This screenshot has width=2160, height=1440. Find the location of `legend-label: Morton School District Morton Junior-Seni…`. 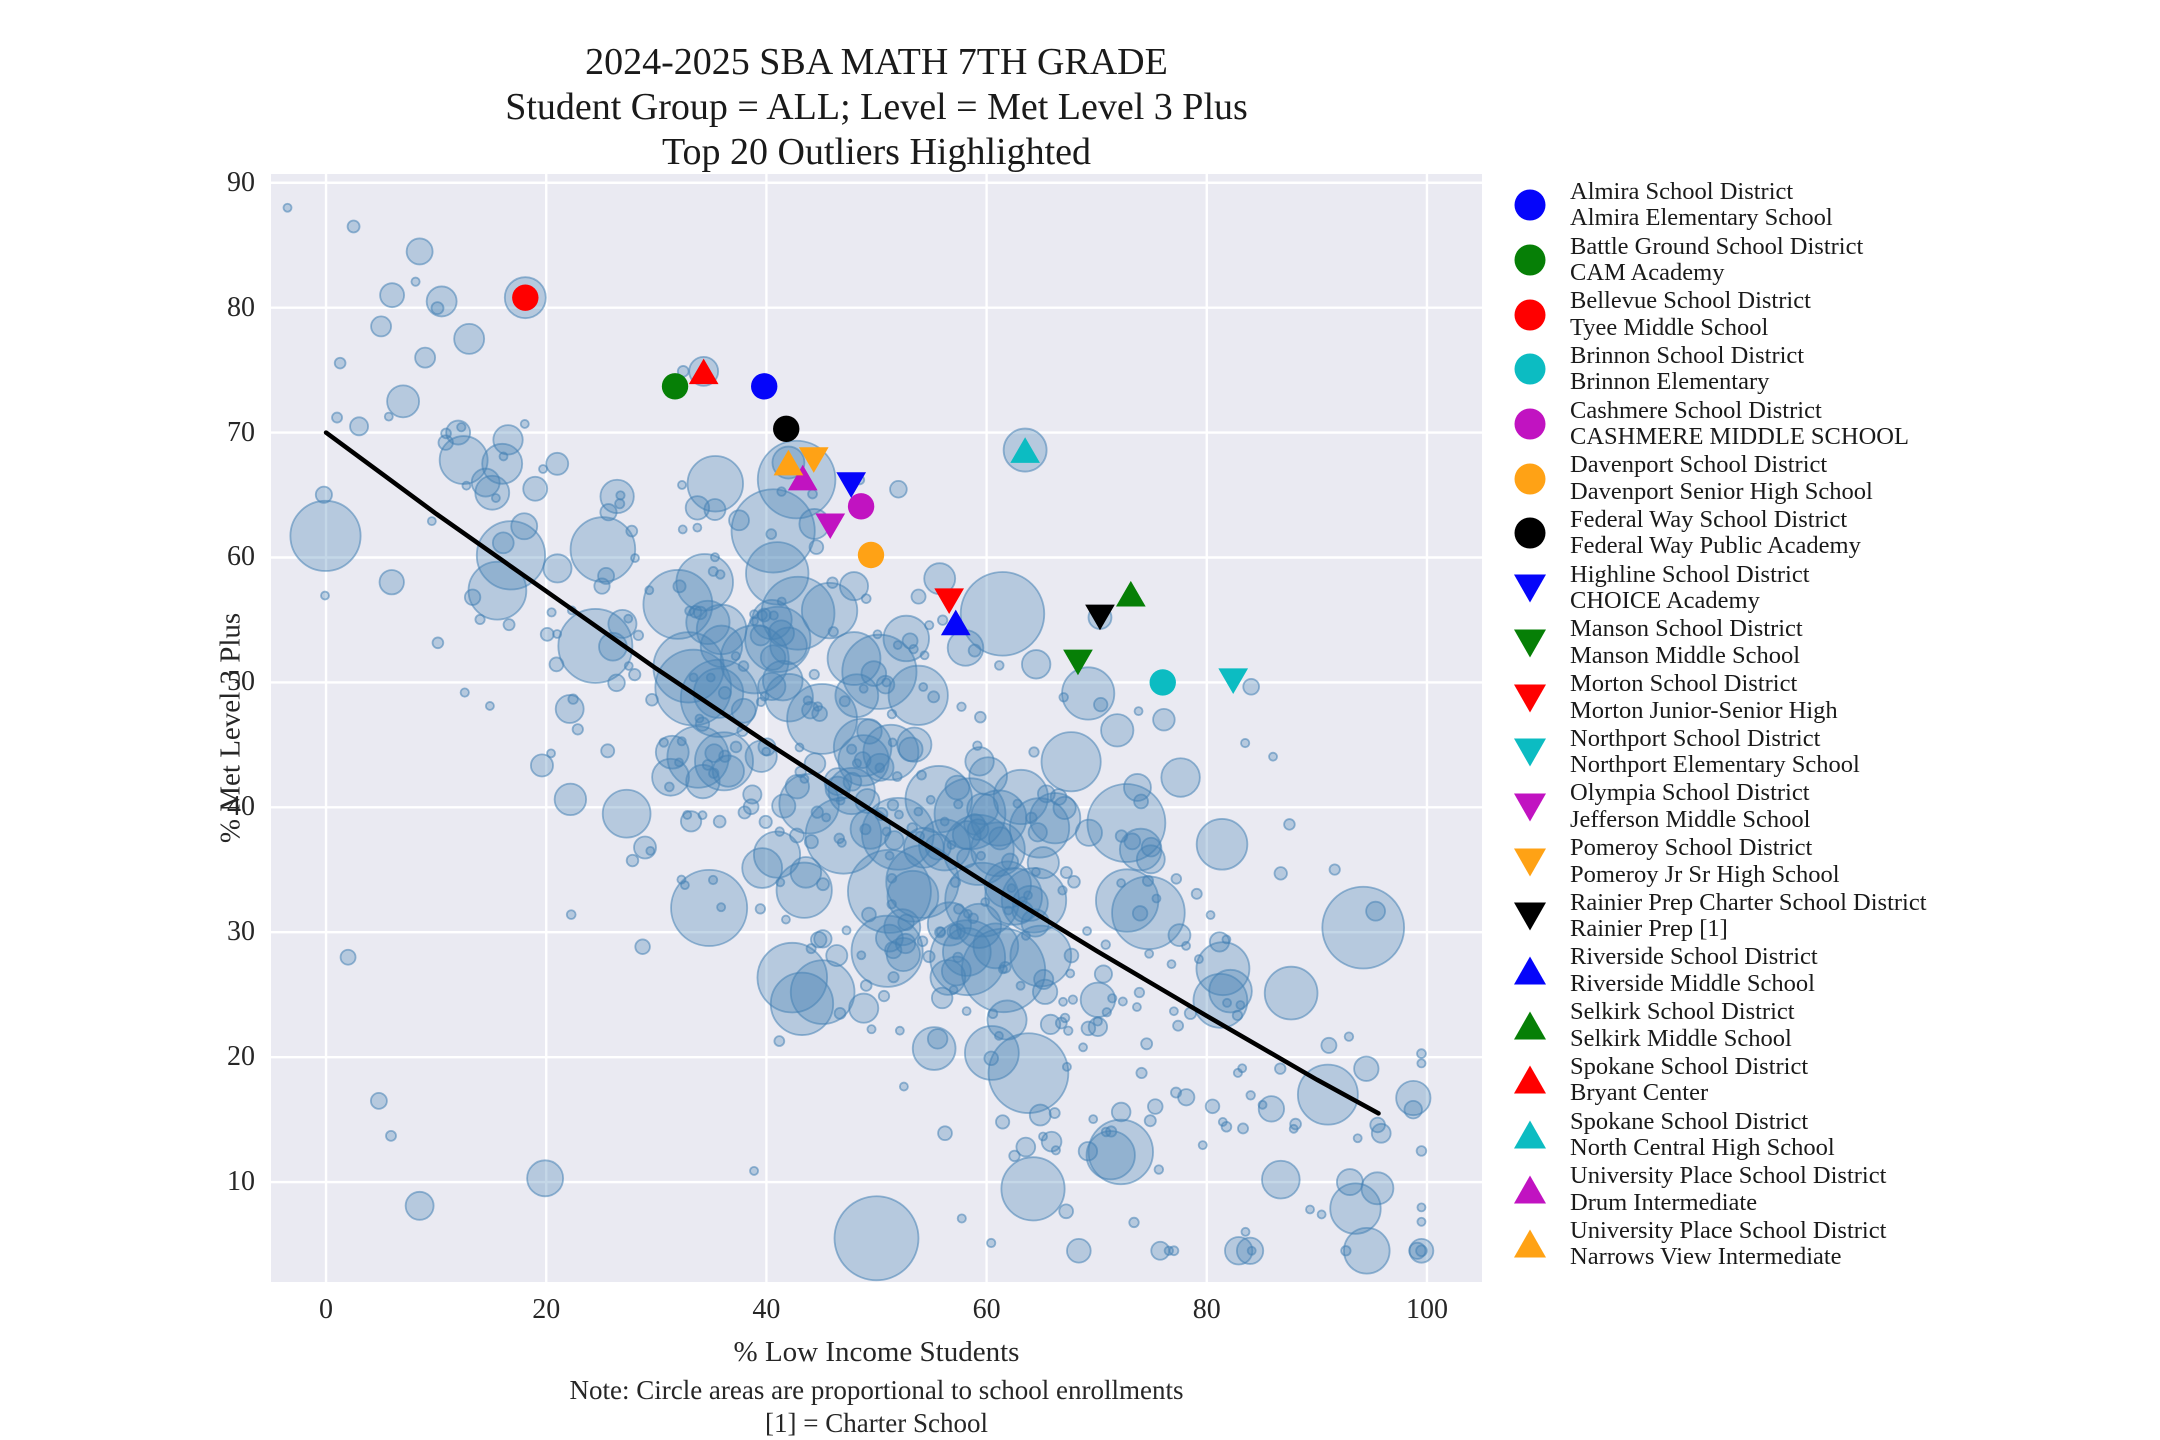

legend-label: Morton School District Morton Junior-Seni… is located at coordinates (1704, 697).